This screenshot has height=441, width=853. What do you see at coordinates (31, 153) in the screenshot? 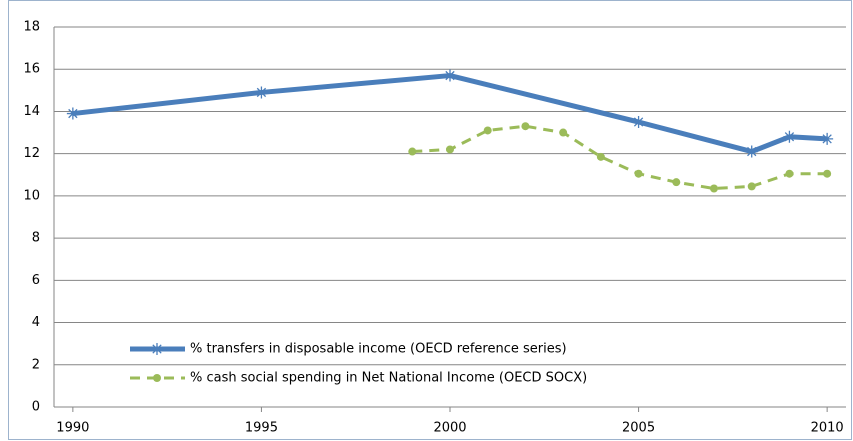
I see `y-tick-label: 12` at bounding box center [31, 153].